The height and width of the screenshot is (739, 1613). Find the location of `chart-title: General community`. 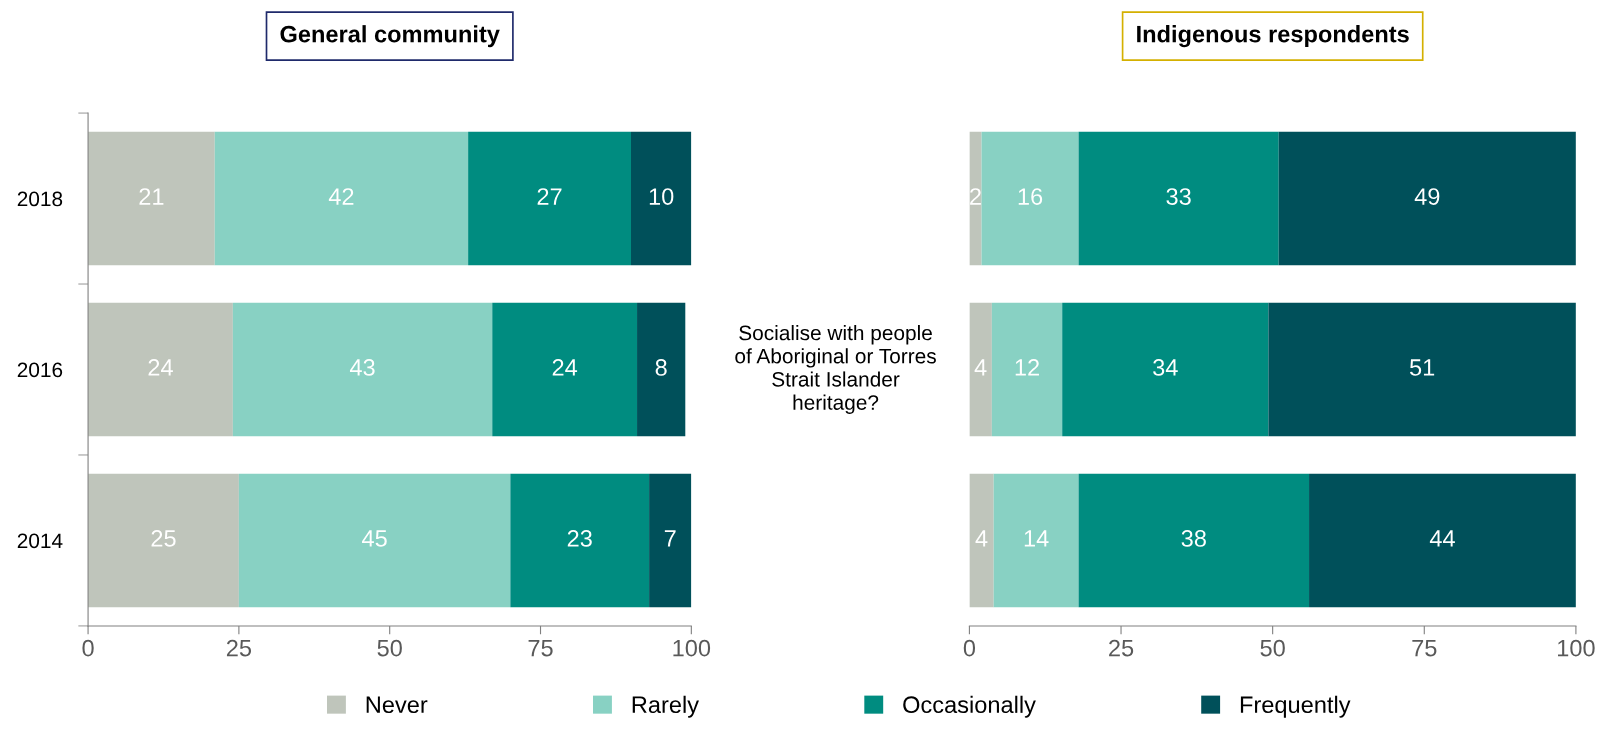

chart-title: General community is located at coordinates (390, 36).